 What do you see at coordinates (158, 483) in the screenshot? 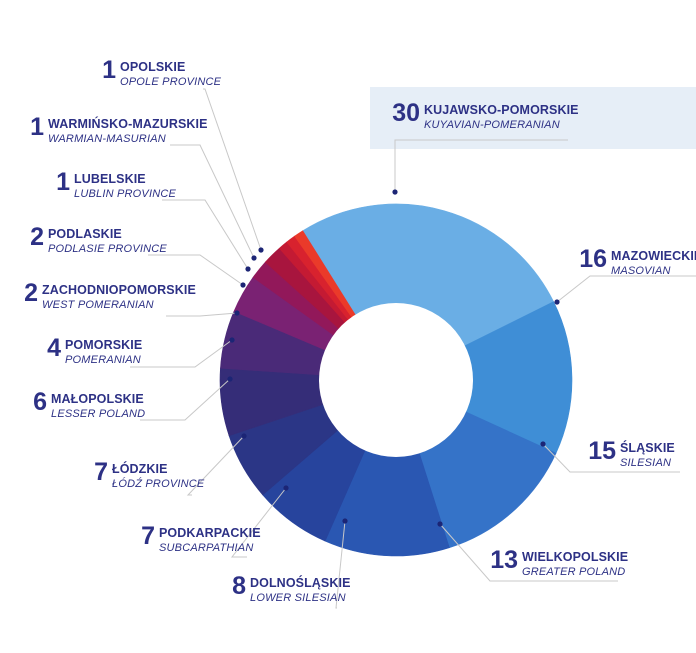
I see `region-name-en-lodzkie: ŁÓDŹ PROVINCE` at bounding box center [158, 483].